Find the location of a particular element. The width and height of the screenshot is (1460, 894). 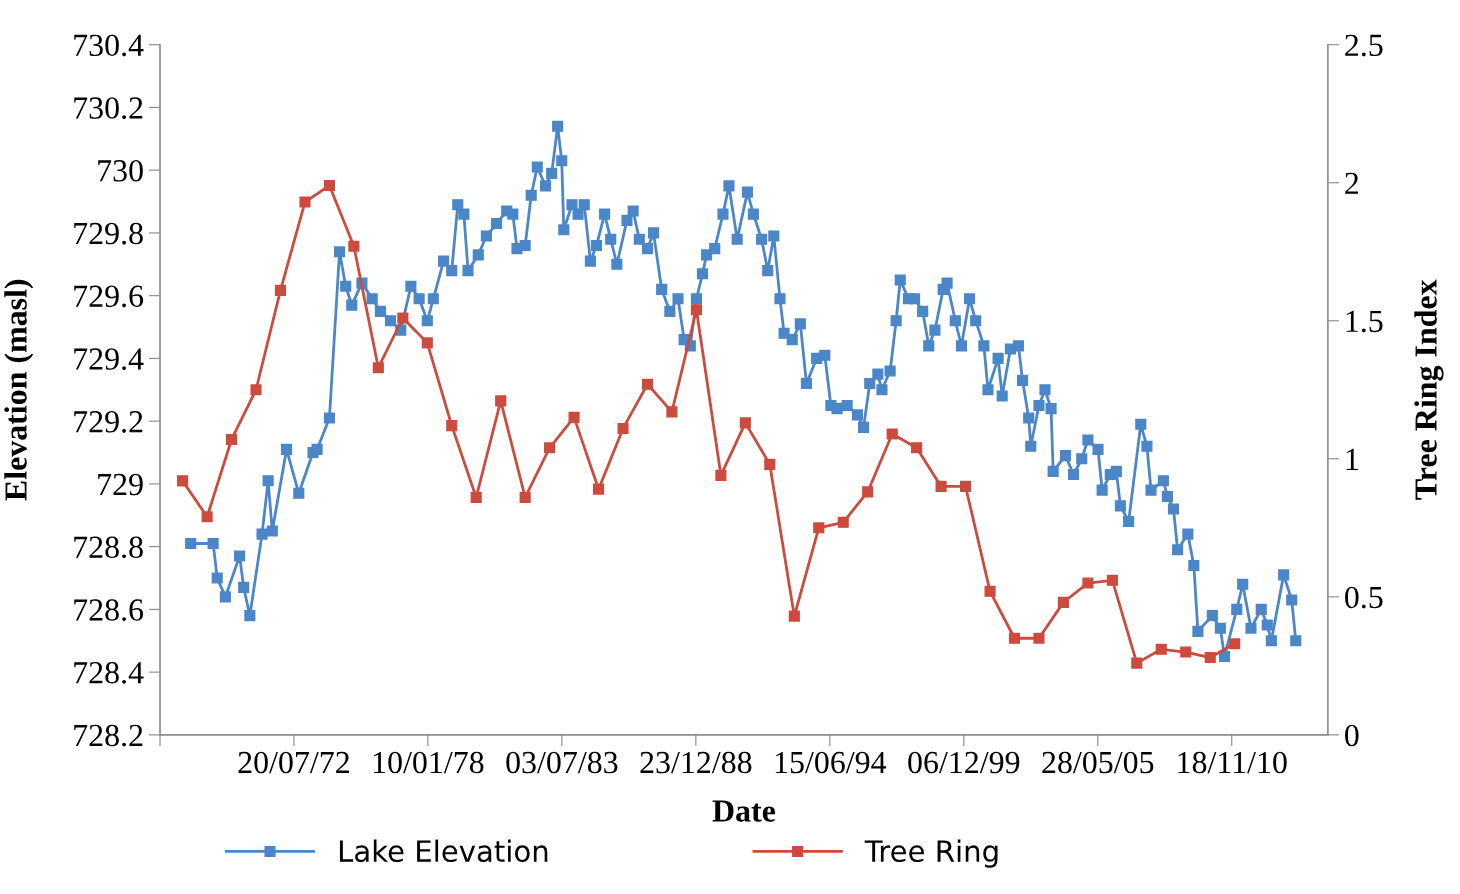

x-tick-label: 18/11/10 is located at coordinates (1232, 762).